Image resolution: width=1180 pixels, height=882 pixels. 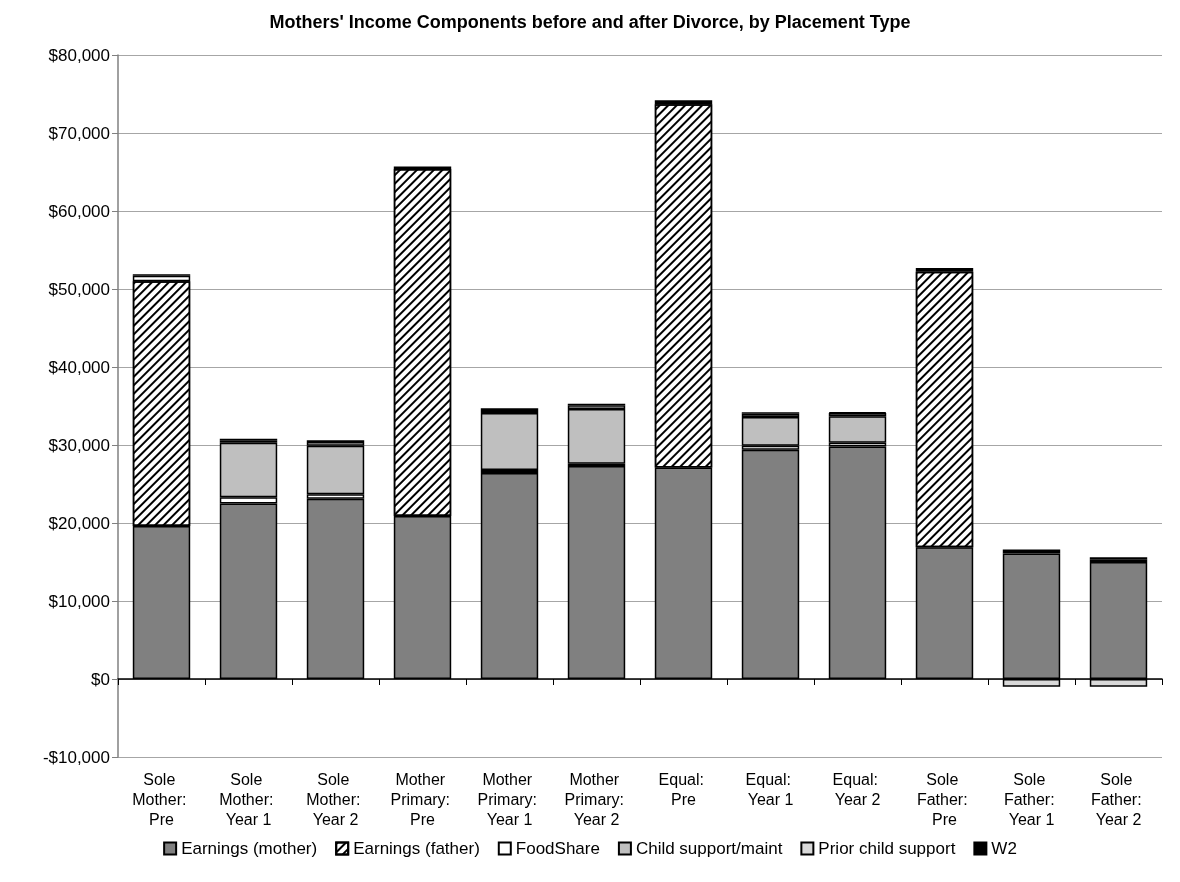 I want to click on y-tick-label: $10,000, so click(x=79, y=601).